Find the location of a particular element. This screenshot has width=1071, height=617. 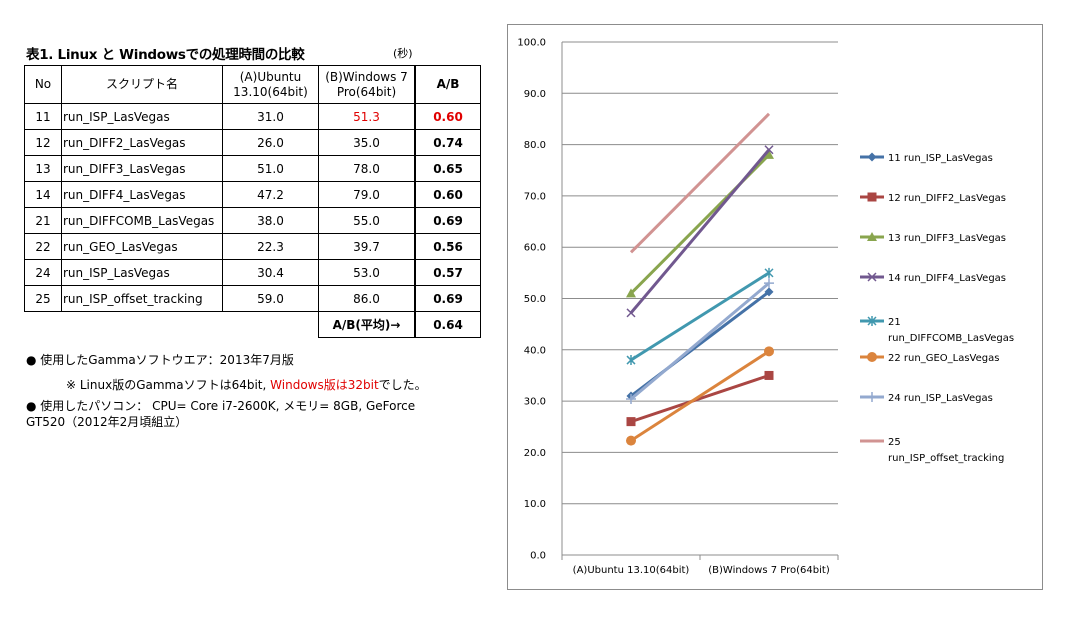

cell-ratio: 0.57 is located at coordinates (447, 272).